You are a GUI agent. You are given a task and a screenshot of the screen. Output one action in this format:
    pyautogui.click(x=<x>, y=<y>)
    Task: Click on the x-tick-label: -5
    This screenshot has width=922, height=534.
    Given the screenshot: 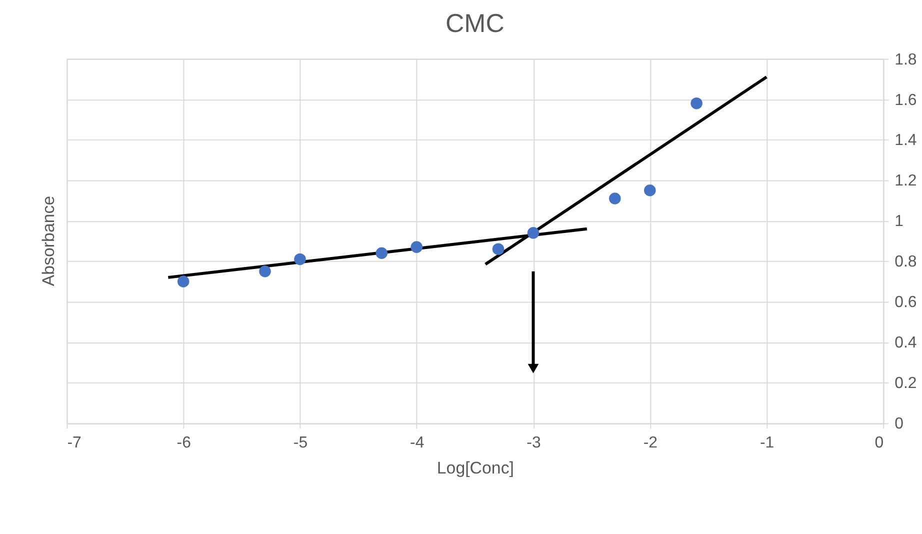 What is the action you would take?
    pyautogui.click(x=300, y=443)
    